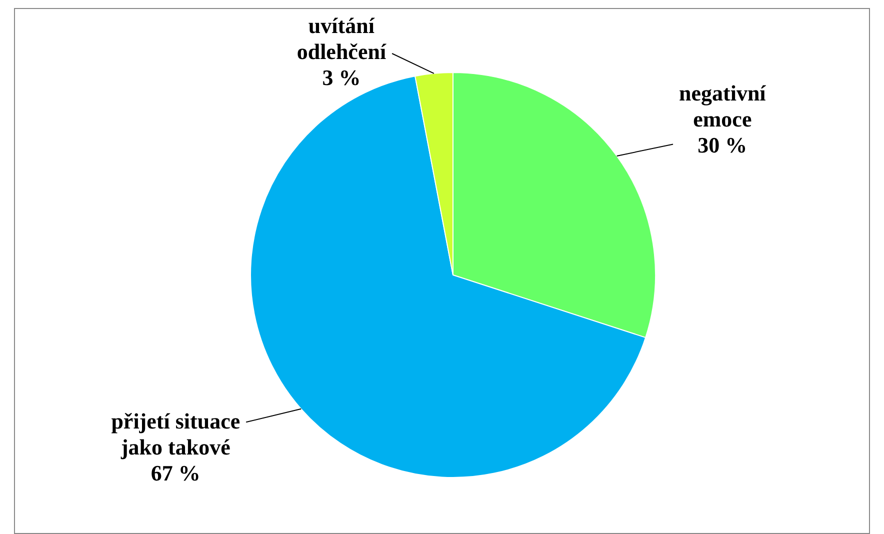 This screenshot has height=534, width=884. I want to click on slice-label: uvítání odlehčení, so click(341, 38).